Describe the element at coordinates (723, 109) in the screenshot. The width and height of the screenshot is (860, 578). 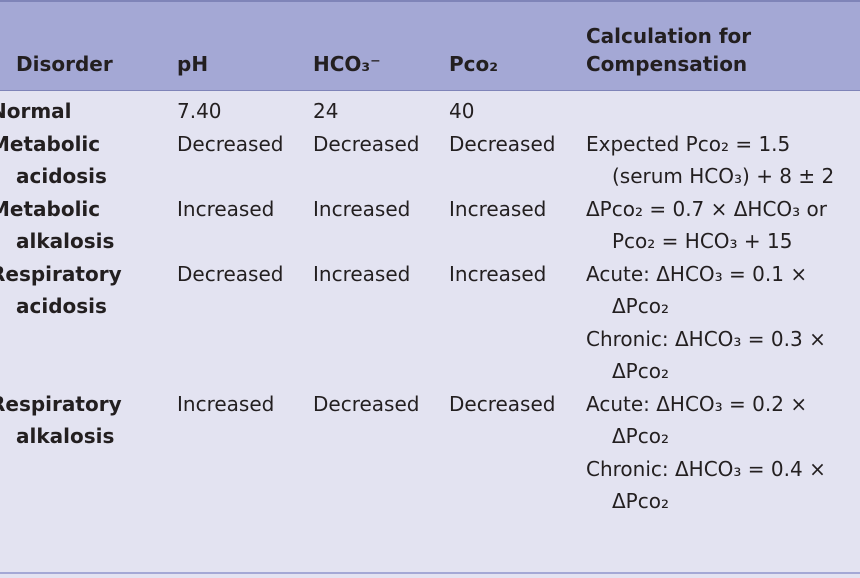
I see `empty-cell` at that location.